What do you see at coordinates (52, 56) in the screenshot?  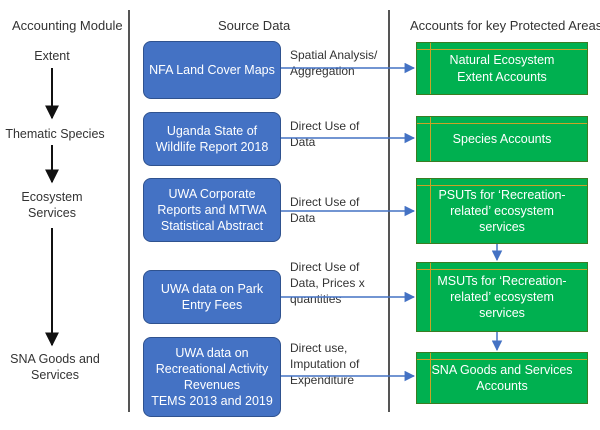 I see `module-extent: Extent` at bounding box center [52, 56].